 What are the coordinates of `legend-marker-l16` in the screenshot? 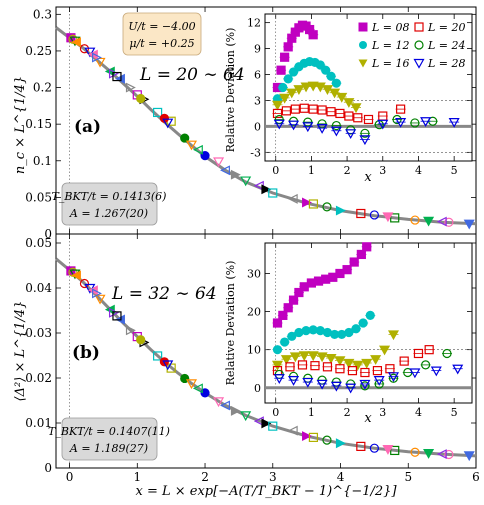 It's located at (363, 63).